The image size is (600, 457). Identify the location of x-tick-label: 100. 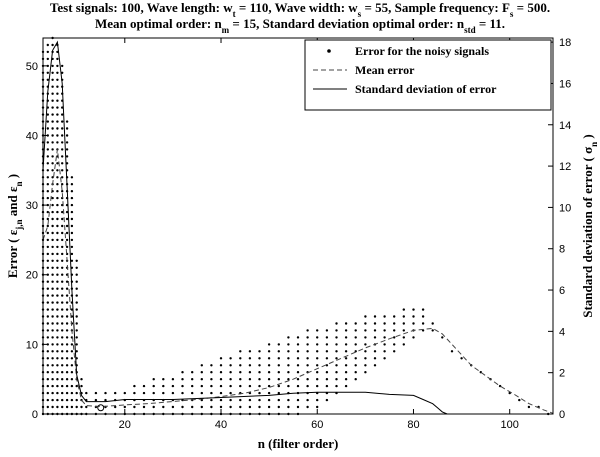
(510, 425).